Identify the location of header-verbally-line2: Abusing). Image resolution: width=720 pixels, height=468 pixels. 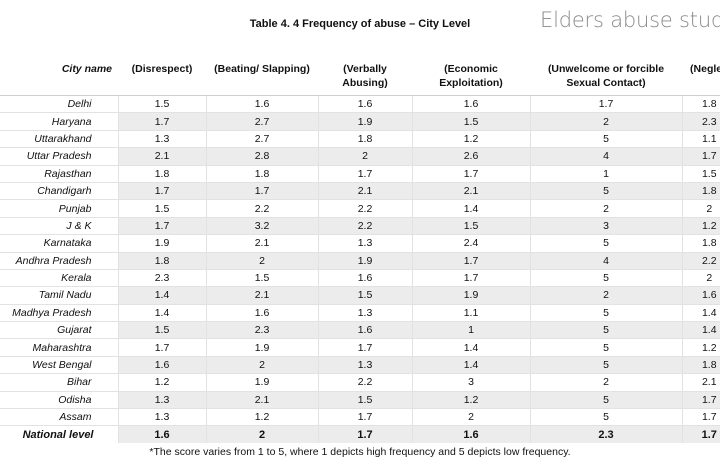
(365, 83).